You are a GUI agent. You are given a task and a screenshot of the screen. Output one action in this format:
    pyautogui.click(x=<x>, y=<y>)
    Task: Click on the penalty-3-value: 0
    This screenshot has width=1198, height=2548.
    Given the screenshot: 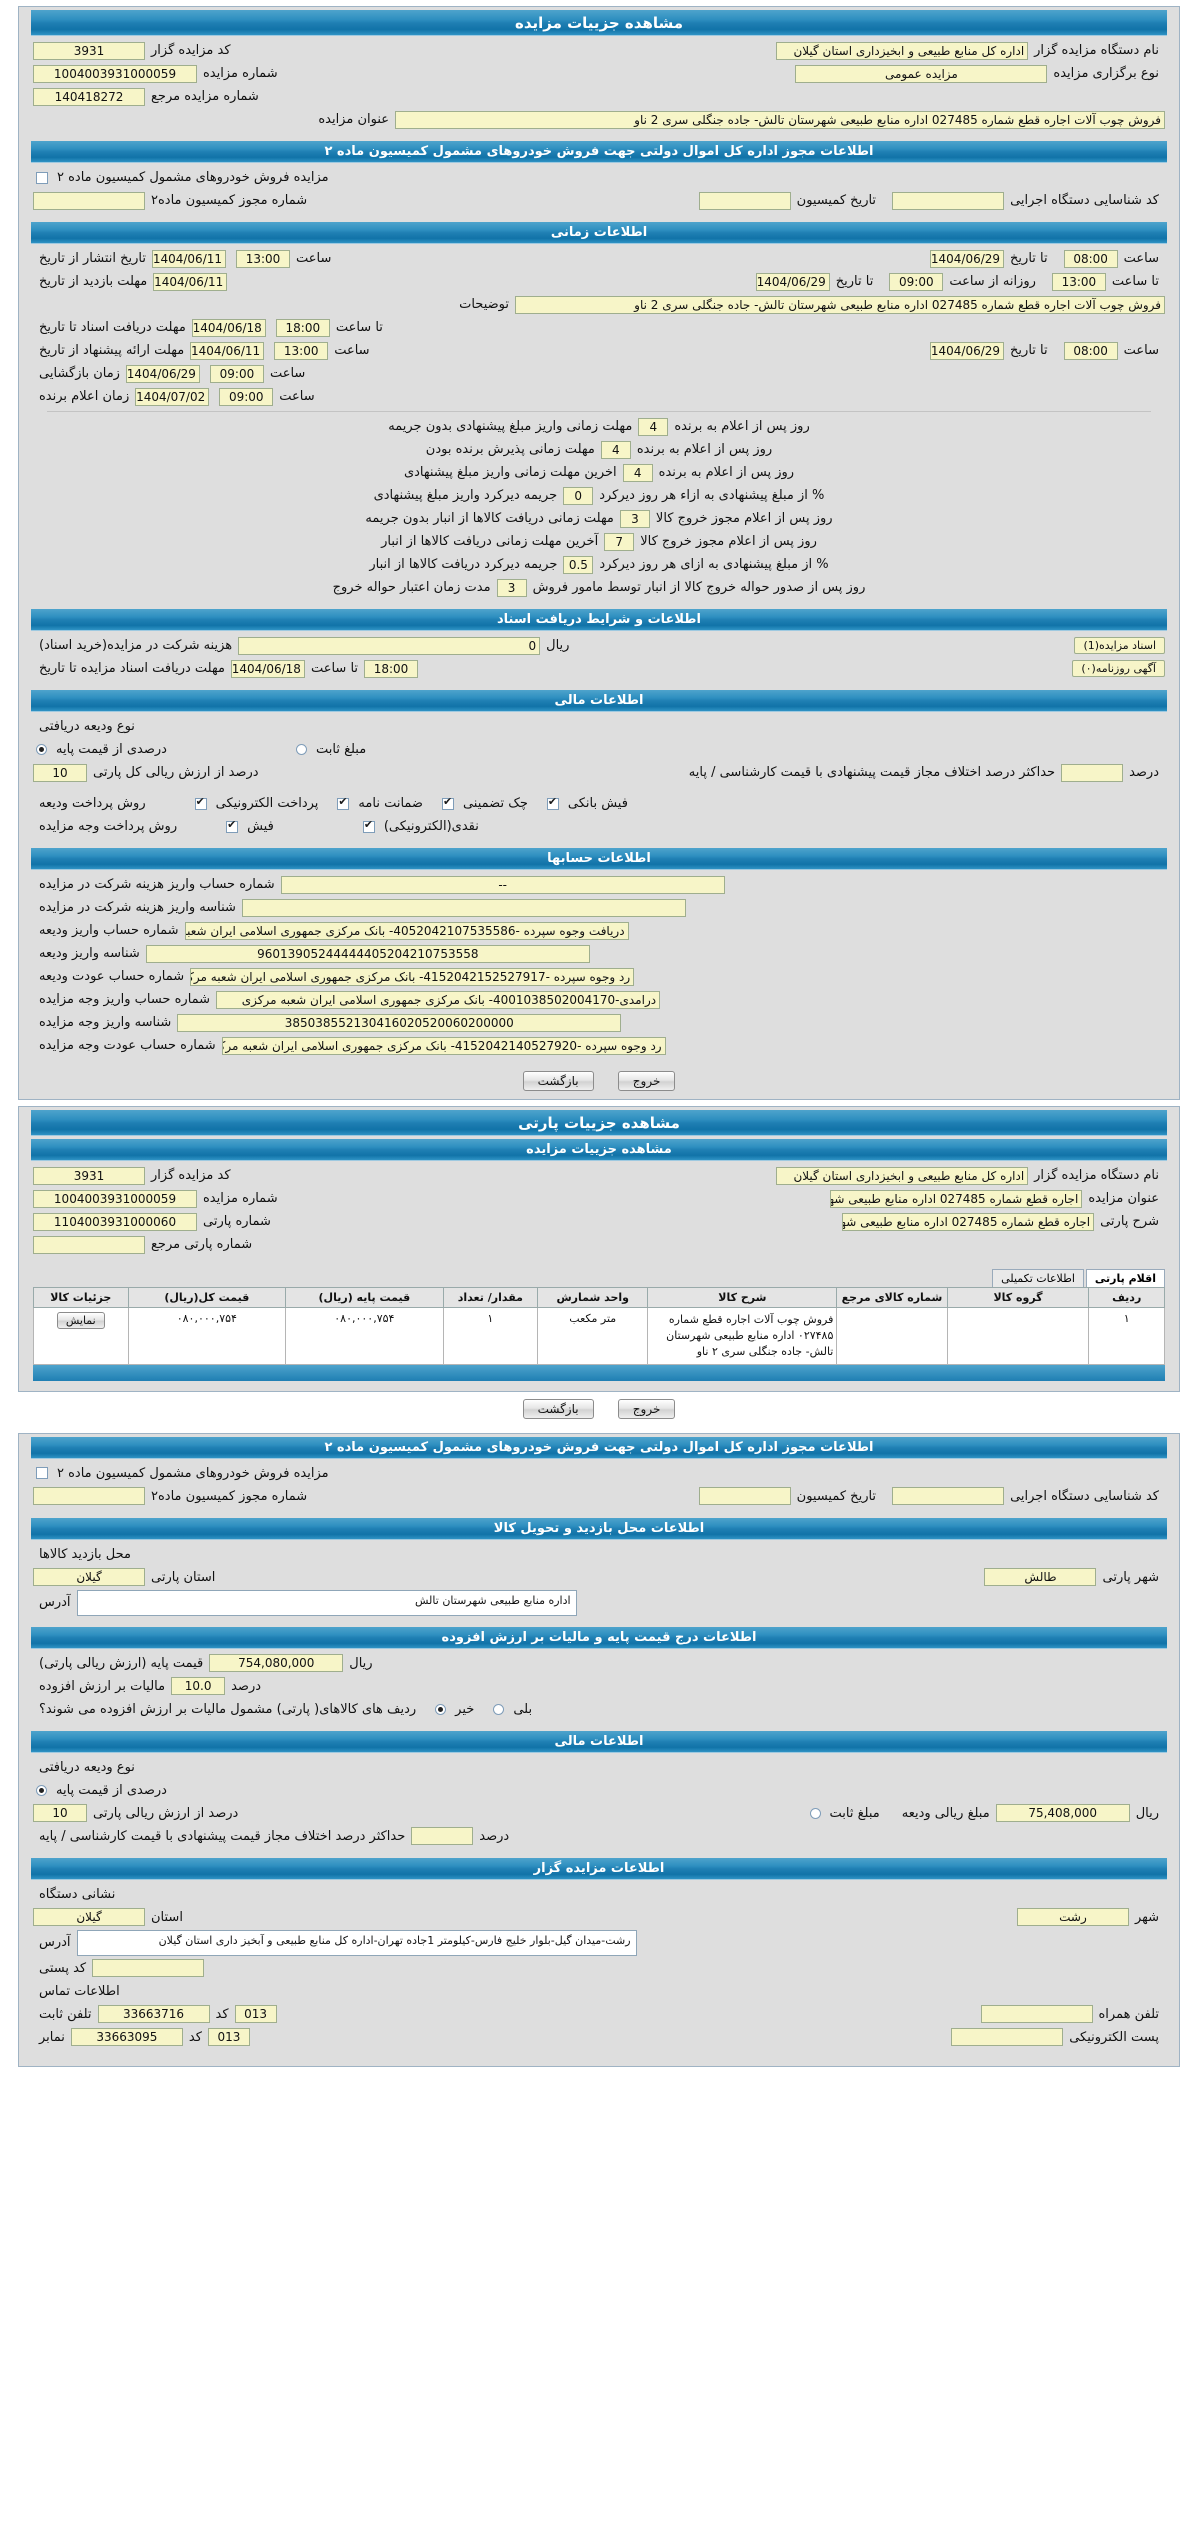 What is the action you would take?
    pyautogui.click(x=578, y=495)
    